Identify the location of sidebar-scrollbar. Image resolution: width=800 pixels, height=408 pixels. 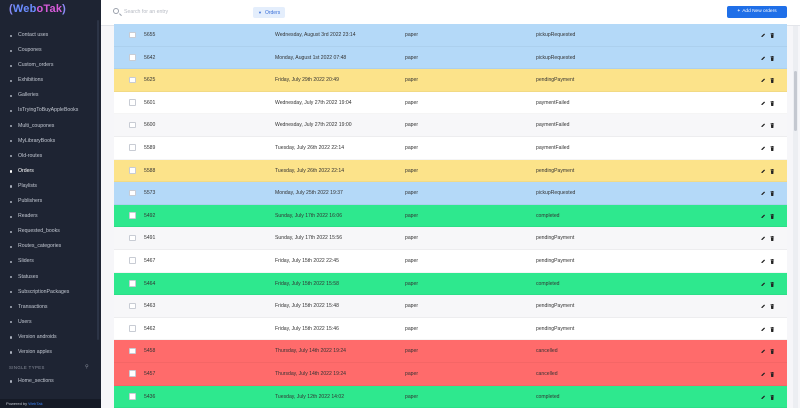
(98, 180).